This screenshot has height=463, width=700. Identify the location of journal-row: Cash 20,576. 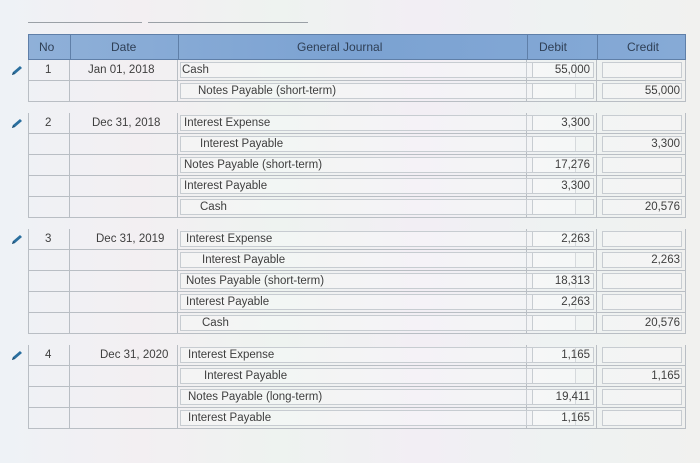
(350, 323).